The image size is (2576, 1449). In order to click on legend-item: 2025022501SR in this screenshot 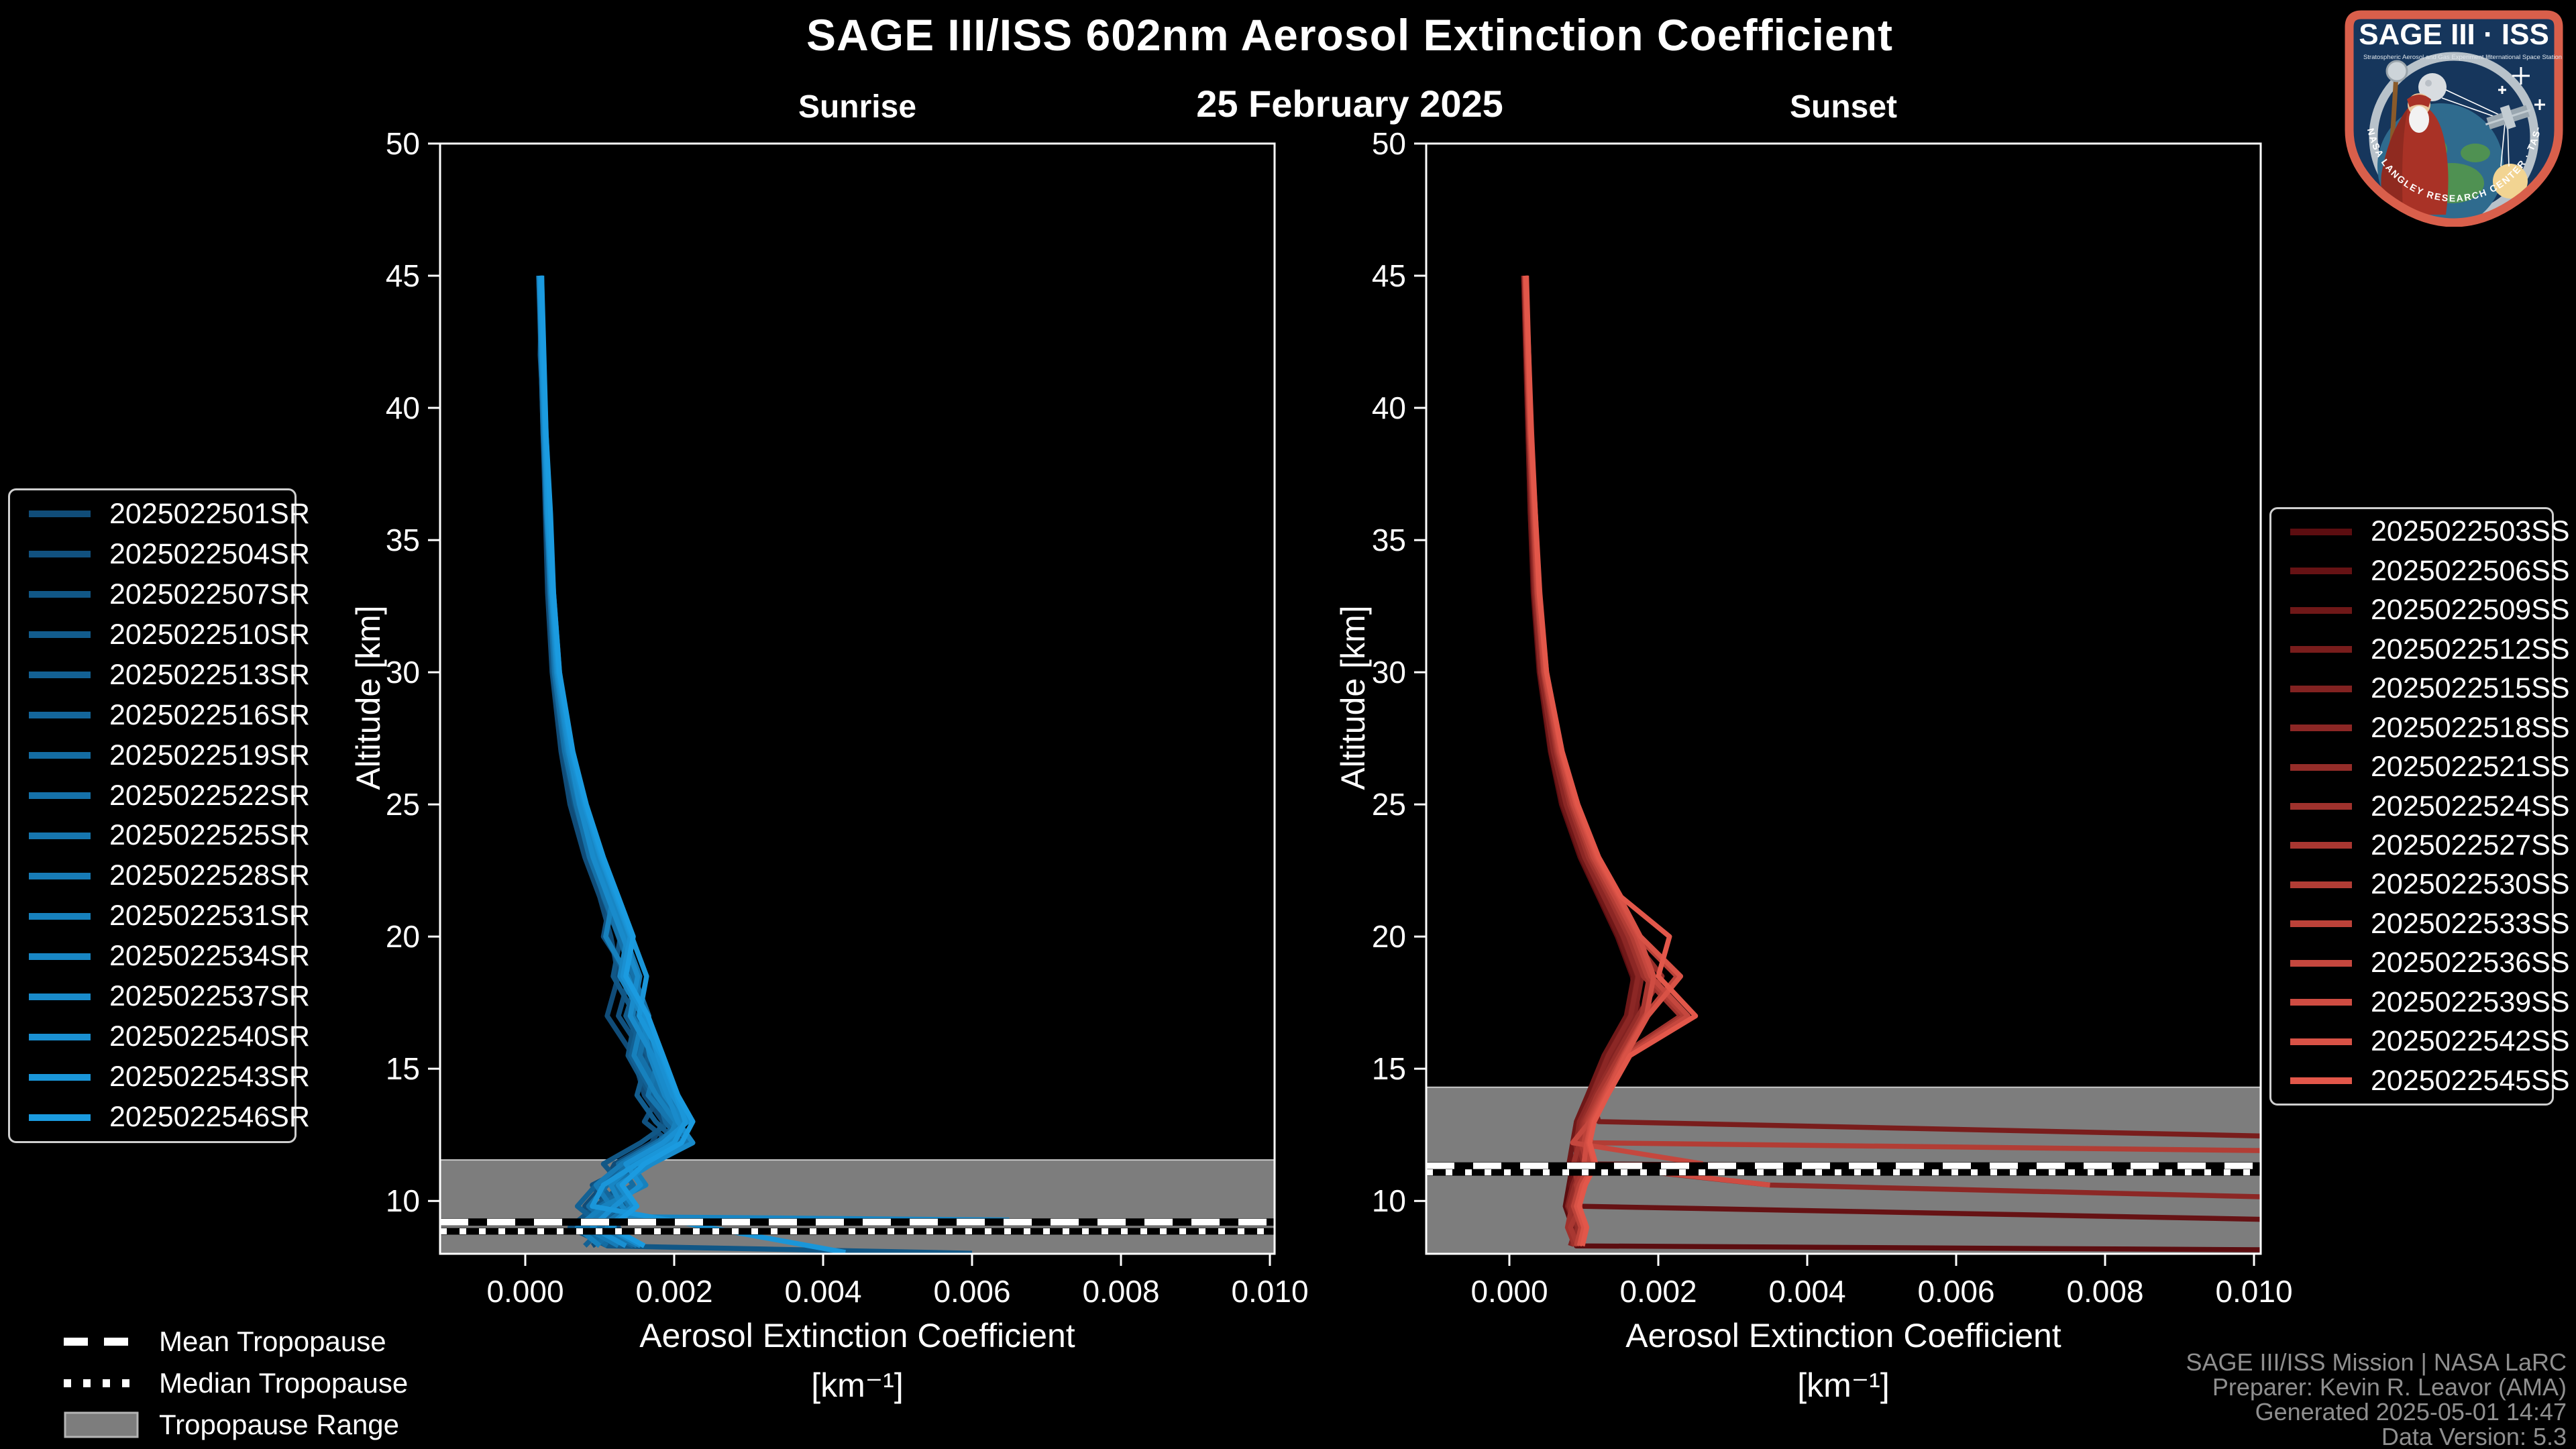, I will do `click(160, 514)`.